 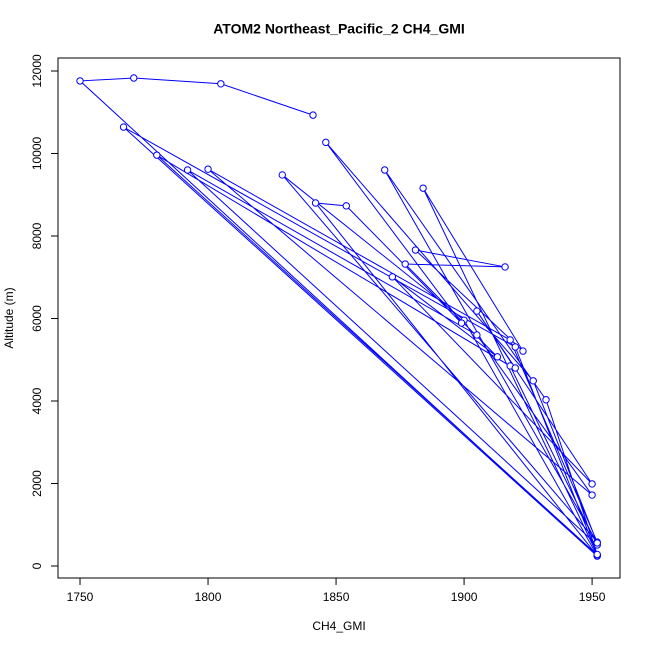 What do you see at coordinates (37, 400) in the screenshot?
I see `y-tick-label: 4000` at bounding box center [37, 400].